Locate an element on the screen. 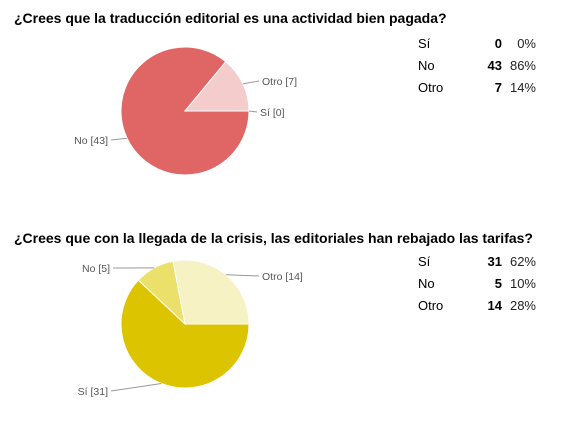  slice-label: No [43] is located at coordinates (91, 141).